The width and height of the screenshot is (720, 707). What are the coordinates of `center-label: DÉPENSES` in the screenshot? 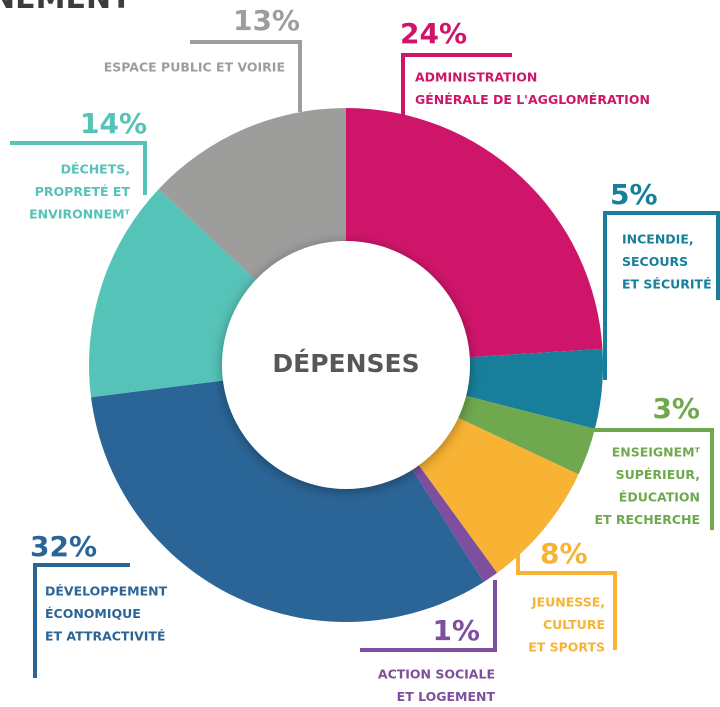 It's located at (345, 363).